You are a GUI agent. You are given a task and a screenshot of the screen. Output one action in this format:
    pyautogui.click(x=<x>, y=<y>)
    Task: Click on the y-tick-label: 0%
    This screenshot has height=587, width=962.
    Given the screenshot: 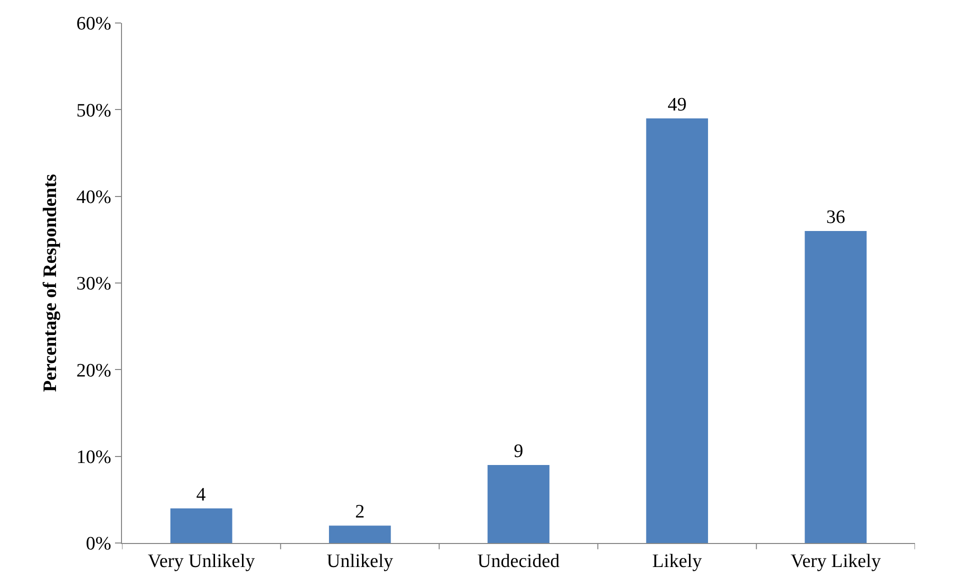 What is the action you would take?
    pyautogui.click(x=99, y=544)
    